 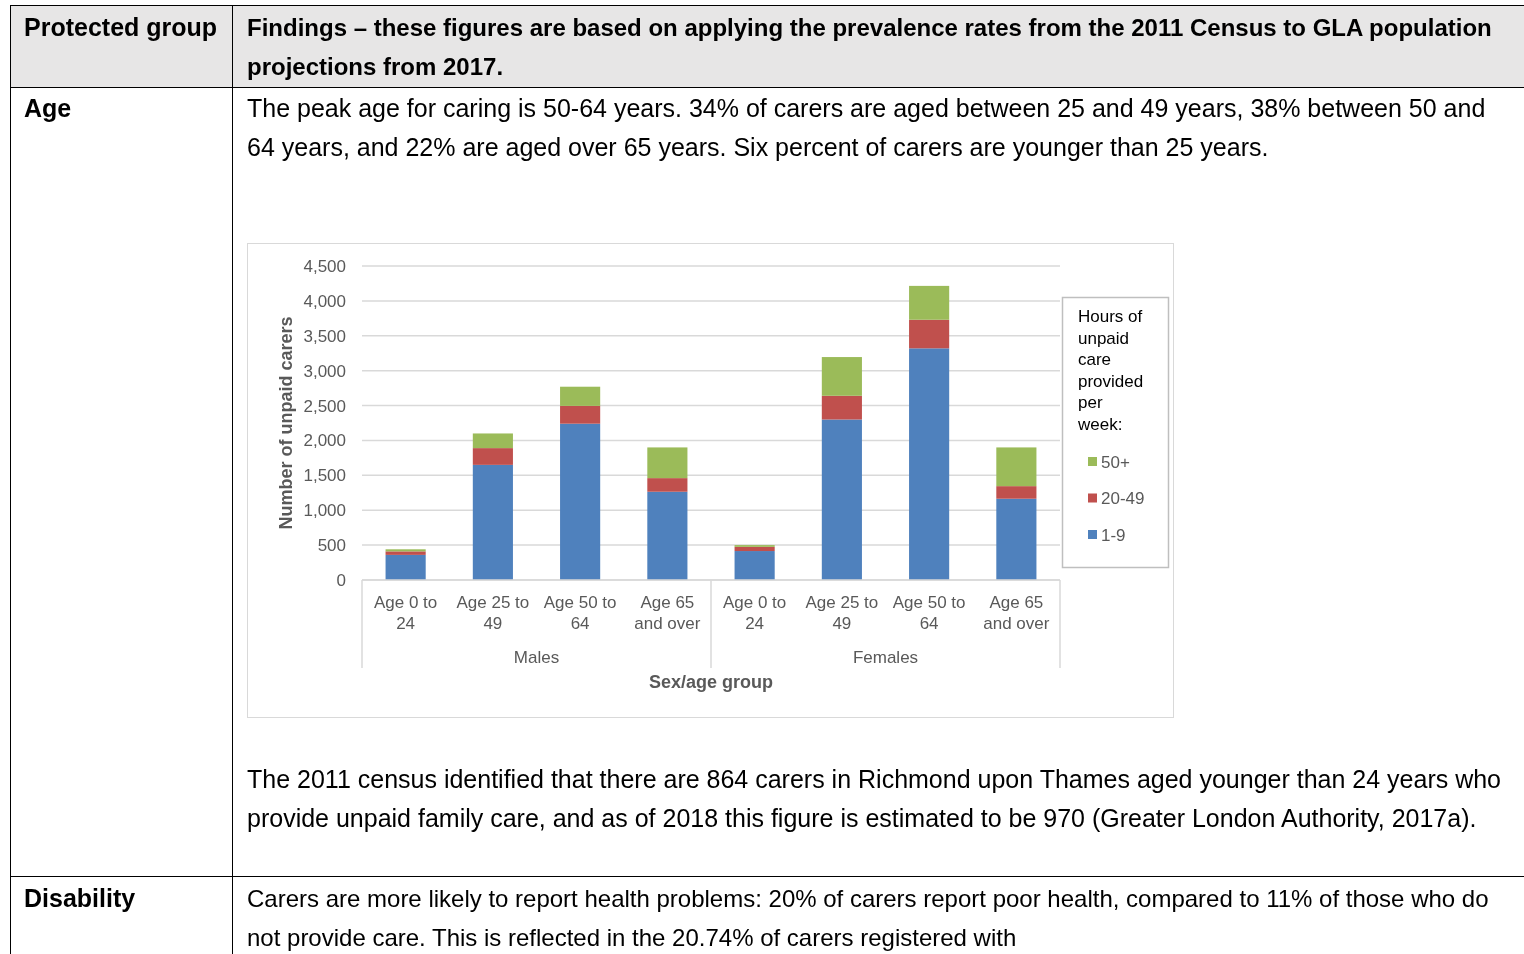 I want to click on y-tick-label: 500, so click(x=331, y=546).